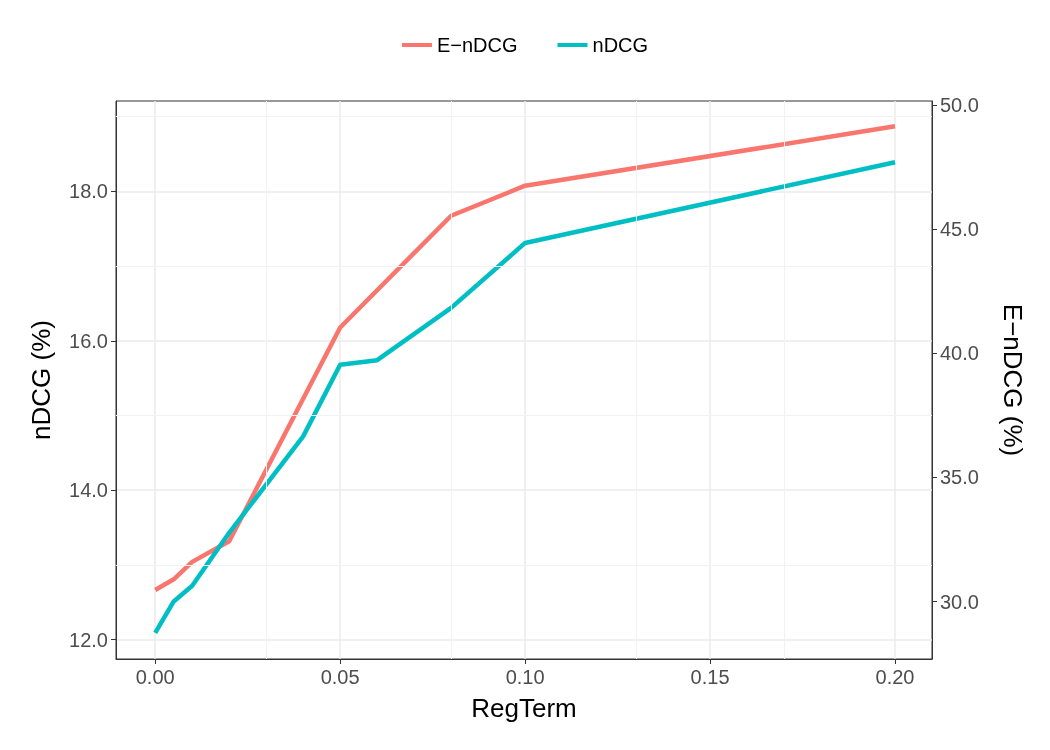 Image resolution: width=1050 pixels, height=750 pixels. What do you see at coordinates (155, 677) in the screenshot?
I see `x-tick-label: 0.00` at bounding box center [155, 677].